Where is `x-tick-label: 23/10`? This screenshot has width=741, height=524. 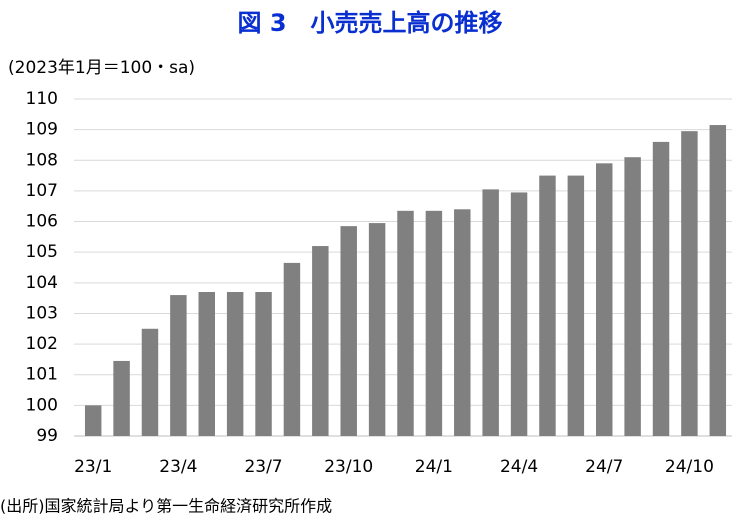 x-tick-label: 23/10 is located at coordinates (348, 467).